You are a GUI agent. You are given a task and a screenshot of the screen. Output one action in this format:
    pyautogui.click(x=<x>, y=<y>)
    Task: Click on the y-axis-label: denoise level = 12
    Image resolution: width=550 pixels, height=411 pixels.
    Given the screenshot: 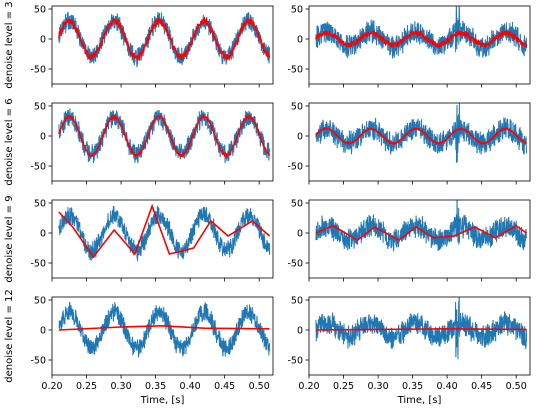 What is the action you would take?
    pyautogui.click(x=9, y=336)
    